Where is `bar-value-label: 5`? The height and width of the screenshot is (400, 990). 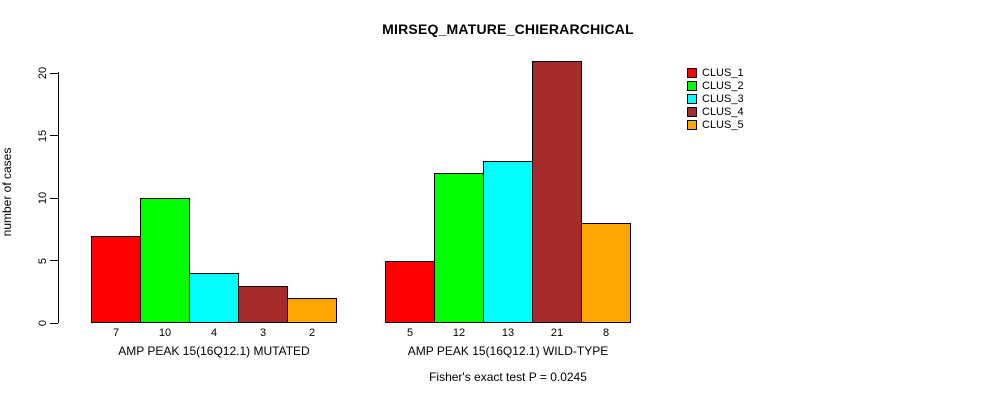 bar-value-label: 5 is located at coordinates (410, 333).